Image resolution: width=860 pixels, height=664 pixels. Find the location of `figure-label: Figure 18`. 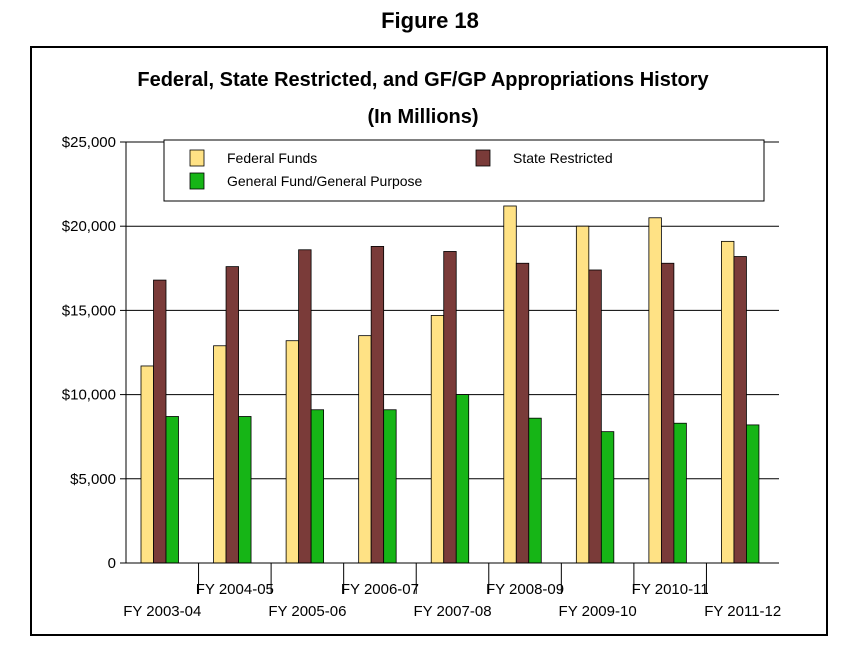

figure-label: Figure 18 is located at coordinates (430, 20).